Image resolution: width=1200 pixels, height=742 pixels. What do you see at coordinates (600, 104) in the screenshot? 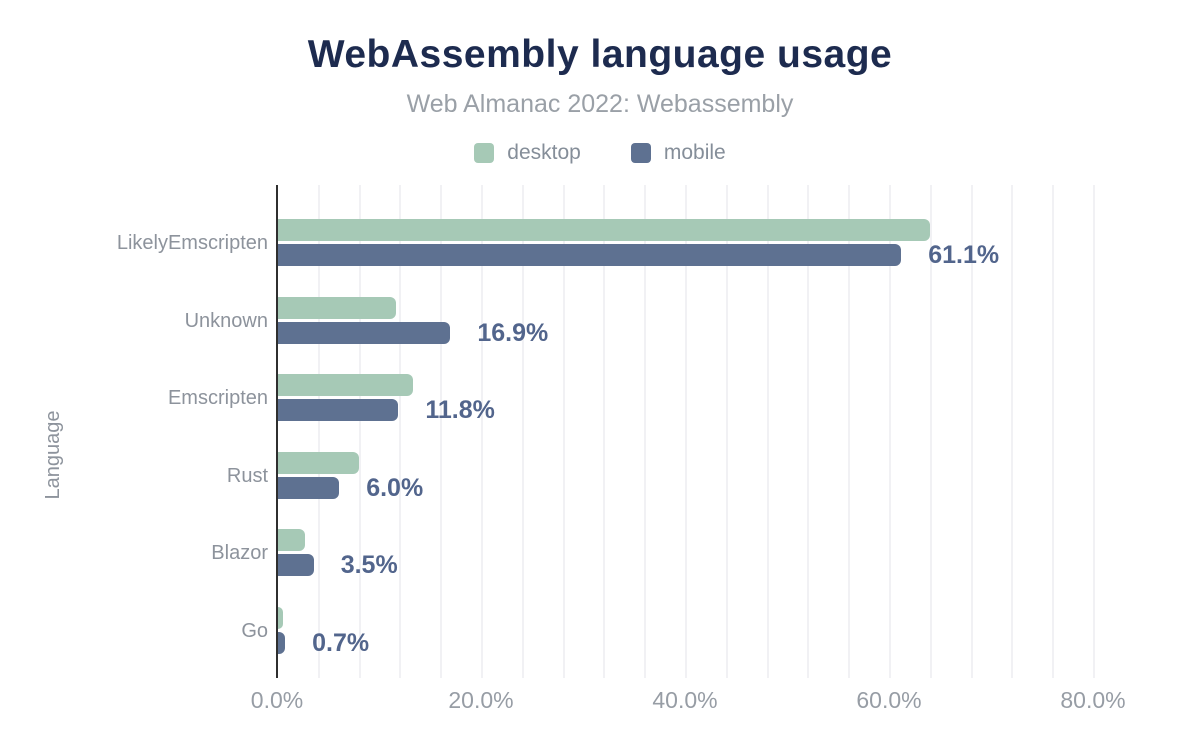
I see `chart-subtitle: Web Almanac 2022: Webassembly` at bounding box center [600, 104].